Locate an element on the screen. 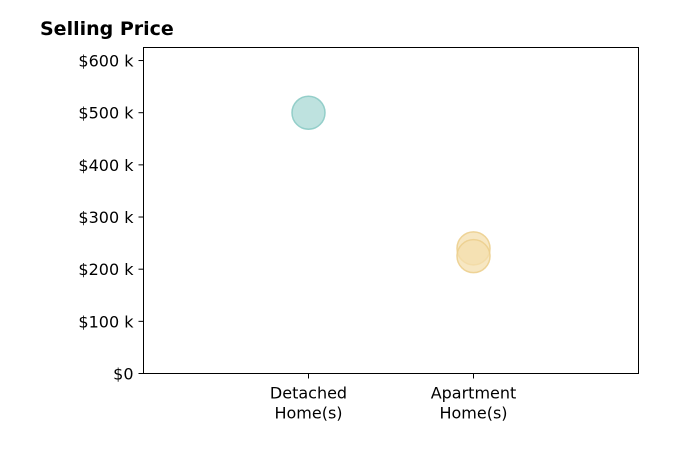  x-tick-label: Detached Home(s) is located at coordinates (308, 403).